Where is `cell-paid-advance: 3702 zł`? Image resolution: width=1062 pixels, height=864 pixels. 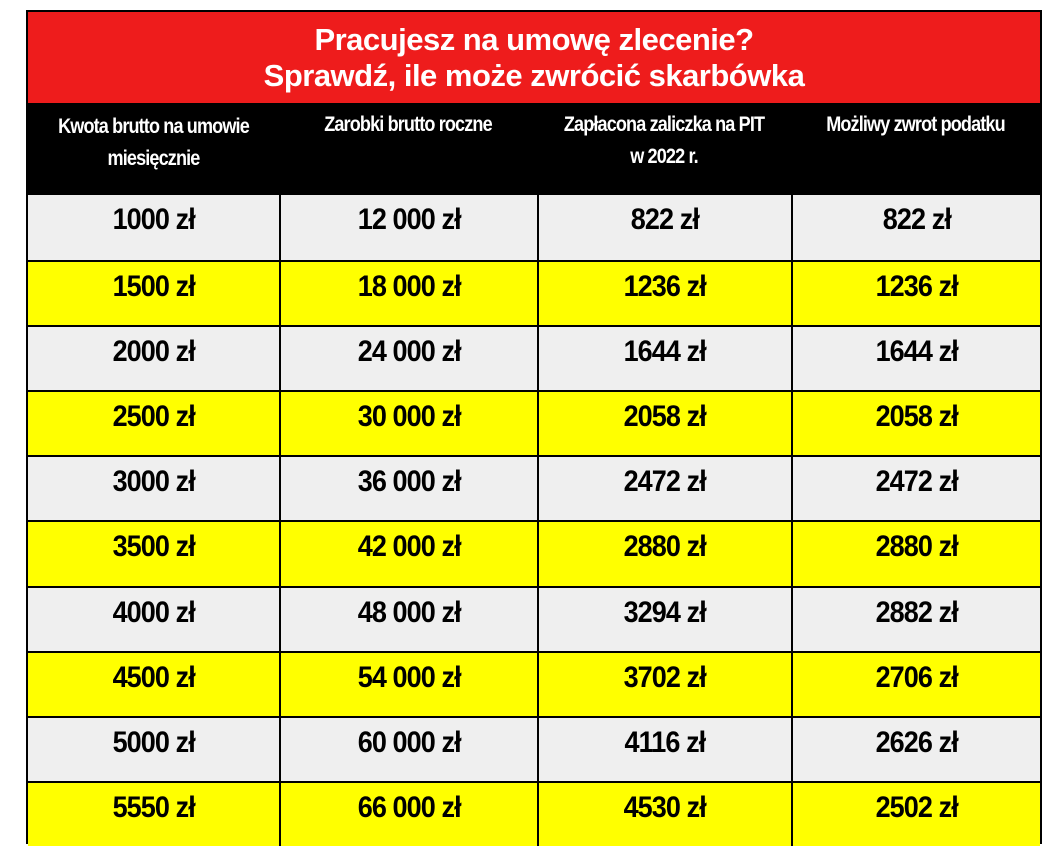
cell-paid-advance: 3702 zł is located at coordinates (664, 684).